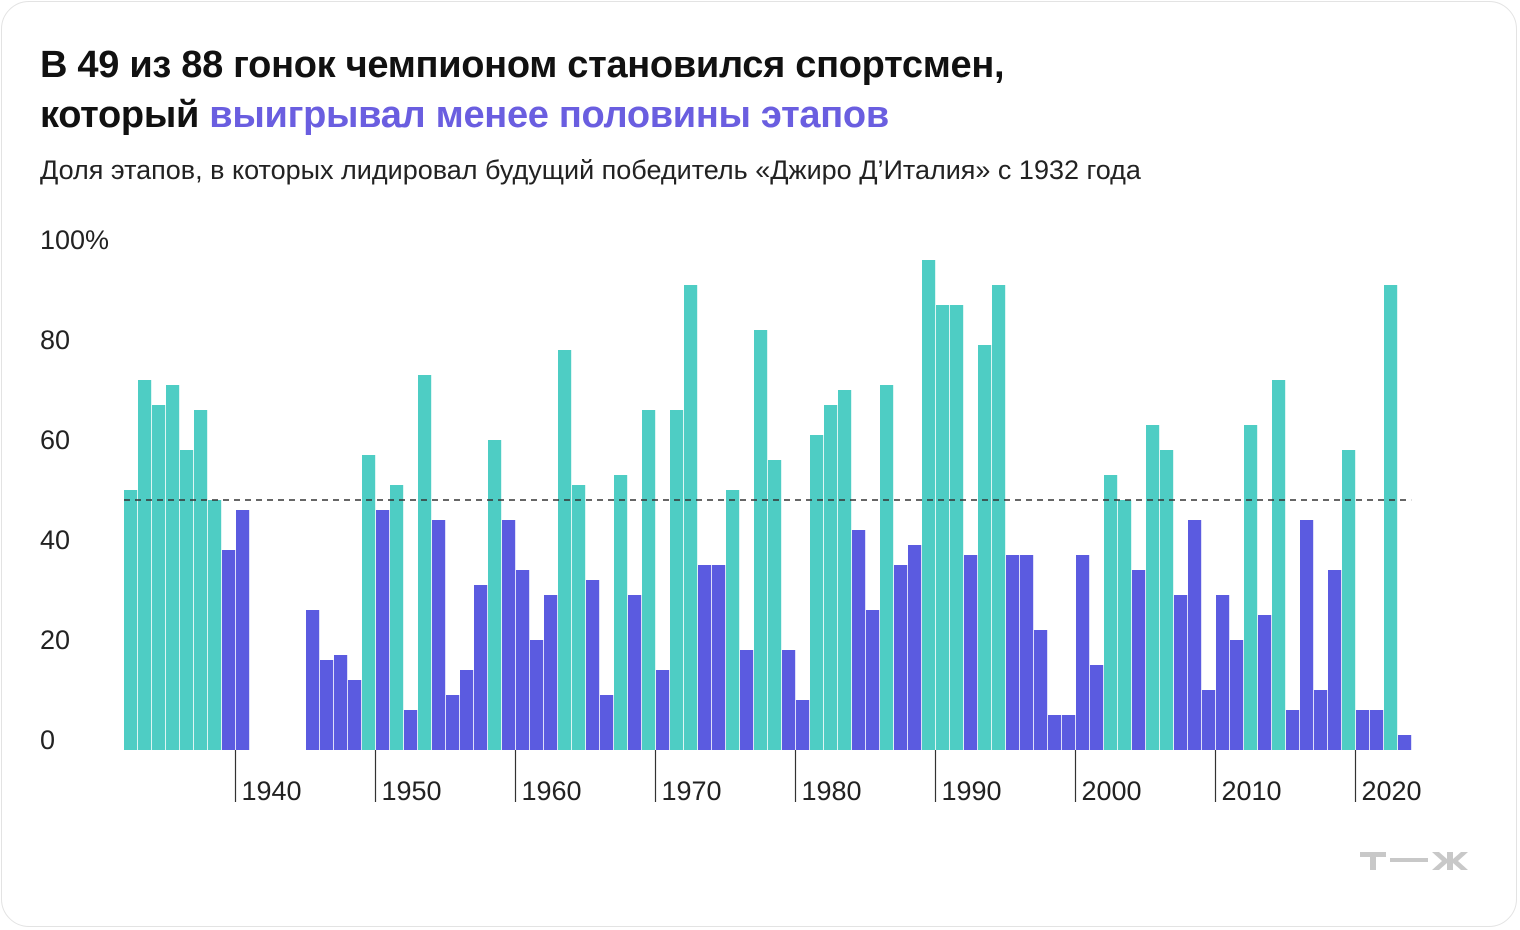 This screenshot has width=1520, height=930. Describe the element at coordinates (1055, 732) in the screenshot. I see `bar-1998` at that location.